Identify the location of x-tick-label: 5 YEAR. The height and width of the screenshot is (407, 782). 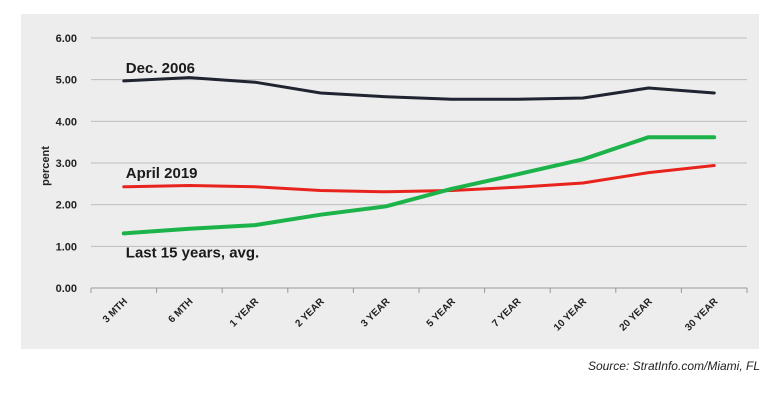
(442, 313).